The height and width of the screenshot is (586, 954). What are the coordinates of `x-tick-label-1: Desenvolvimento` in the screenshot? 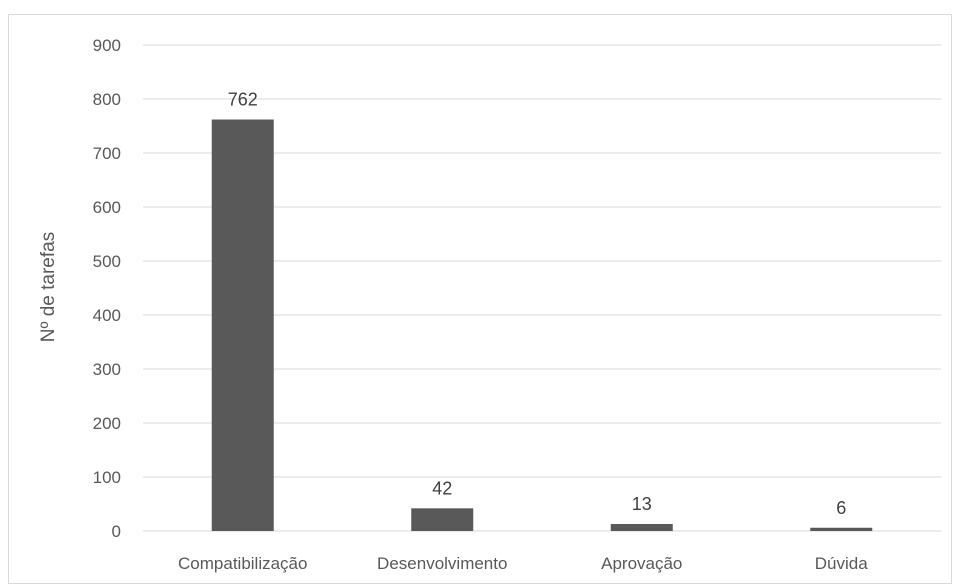 It's located at (442, 563).